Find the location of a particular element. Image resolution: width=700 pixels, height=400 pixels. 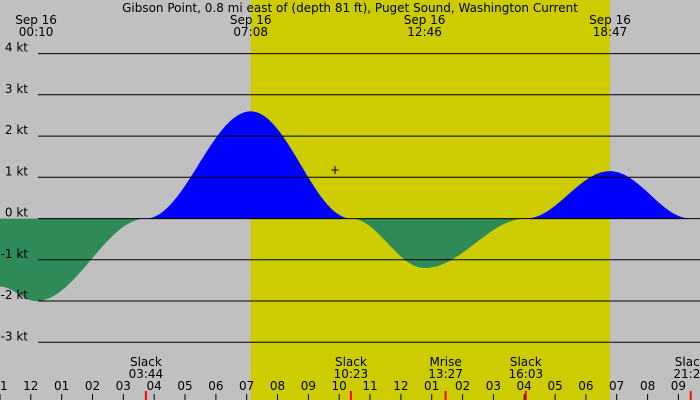

y-tick-label: -1 kt is located at coordinates (15, 254).